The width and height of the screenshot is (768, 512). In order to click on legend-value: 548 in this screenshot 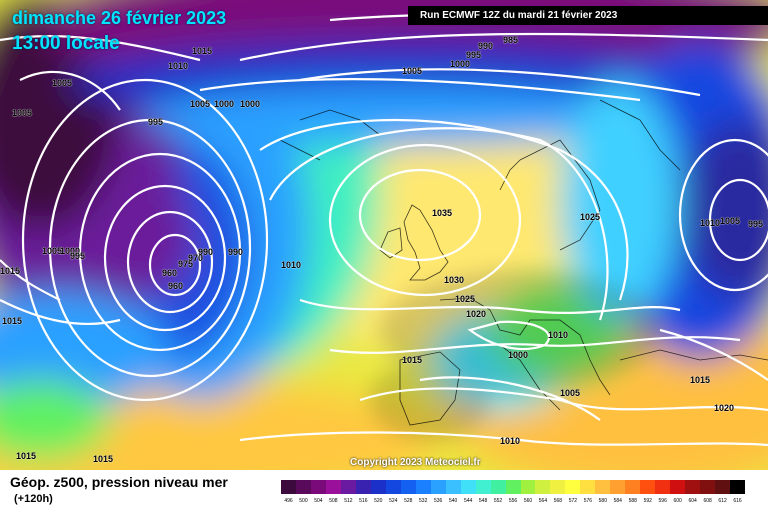, I will do `click(483, 501)`.